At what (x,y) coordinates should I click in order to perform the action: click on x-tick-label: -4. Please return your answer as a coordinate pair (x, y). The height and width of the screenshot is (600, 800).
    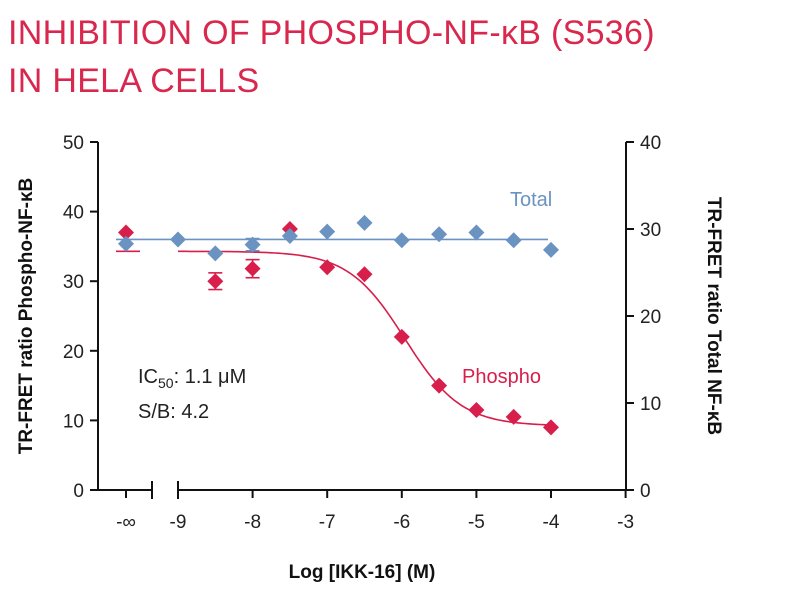
    Looking at the image, I should click on (551, 522).